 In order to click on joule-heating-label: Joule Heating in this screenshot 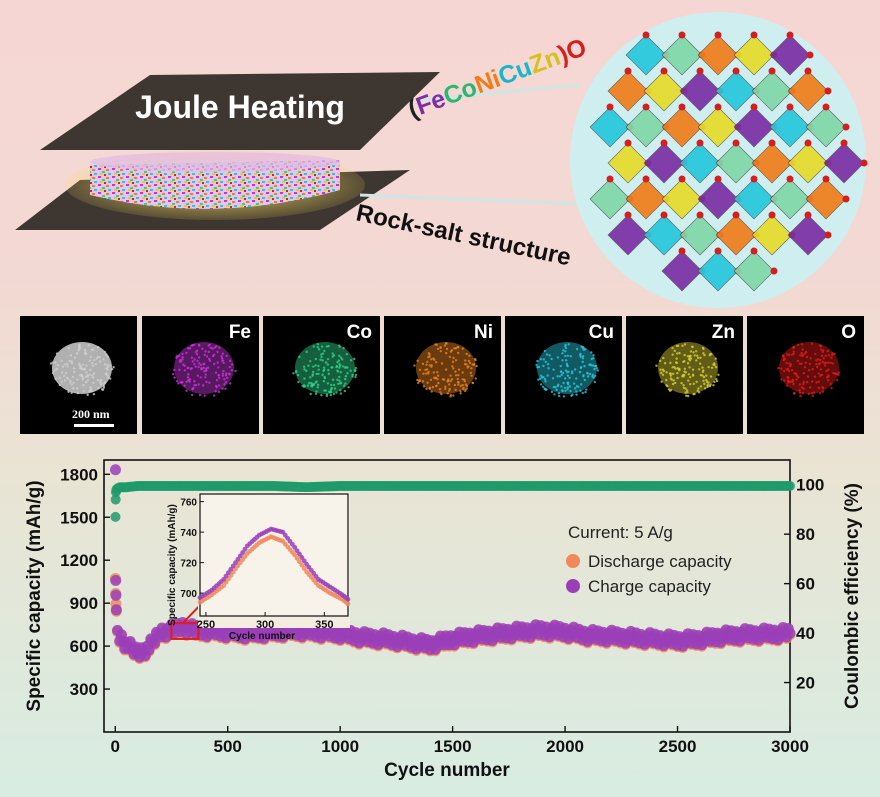, I will do `click(240, 107)`.